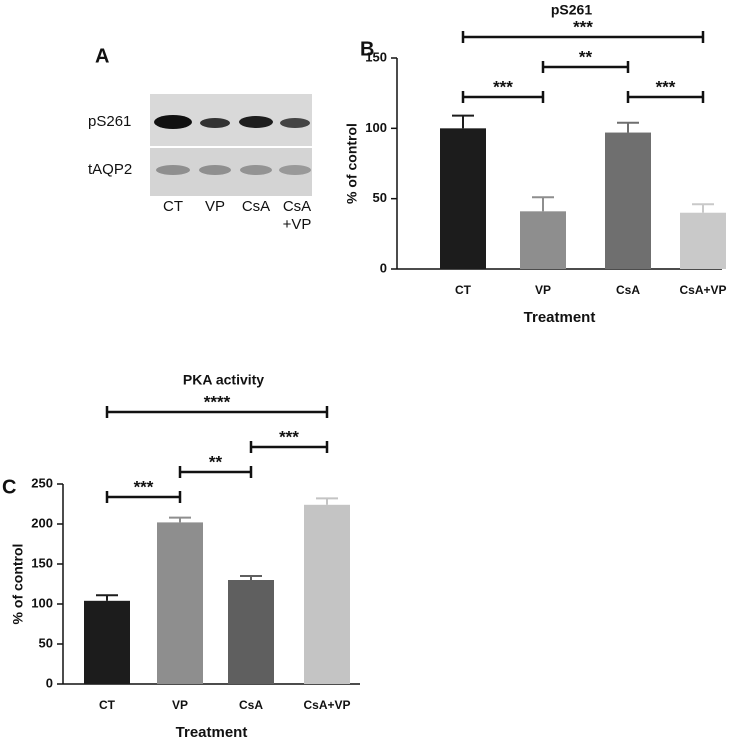  What do you see at coordinates (215, 206) in the screenshot?
I see `lane-label: VP` at bounding box center [215, 206].